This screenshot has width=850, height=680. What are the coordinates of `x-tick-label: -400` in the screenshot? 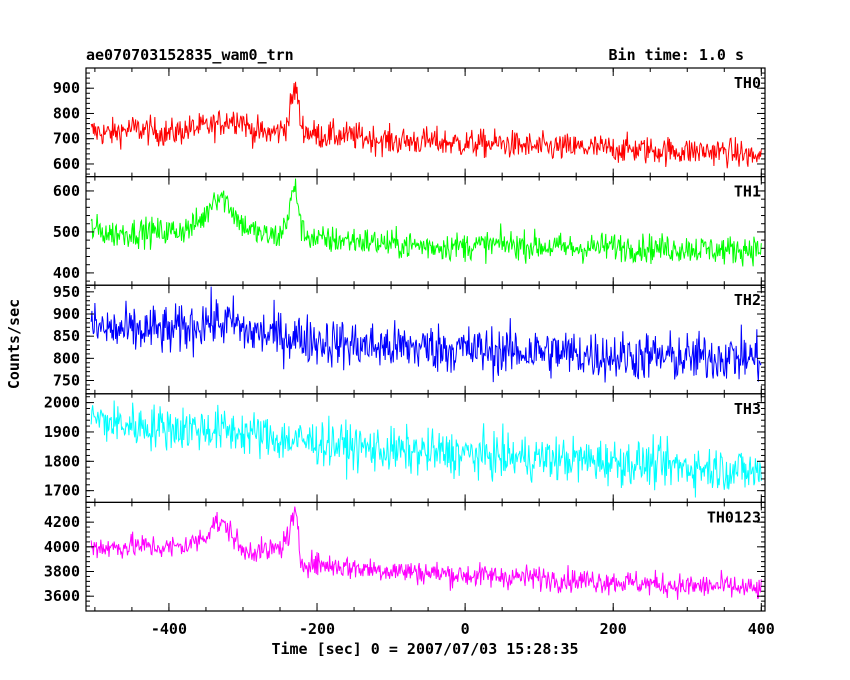 It's located at (169, 629).